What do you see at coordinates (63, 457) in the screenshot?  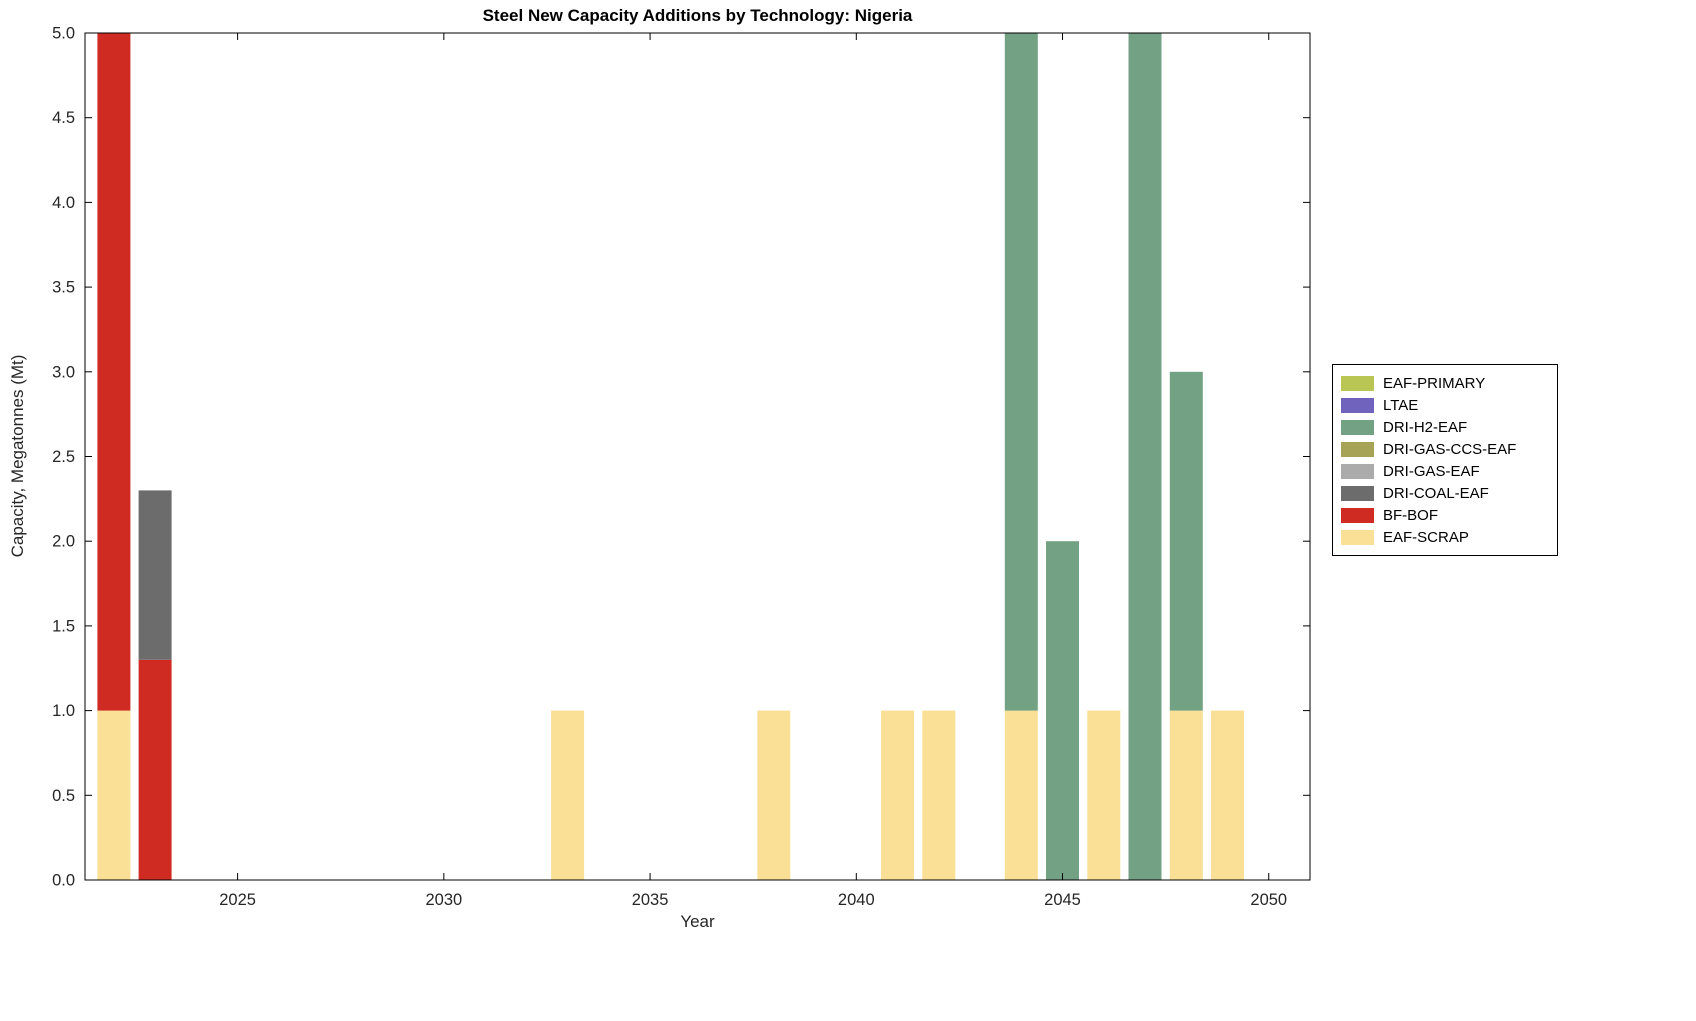 I see `y-tick-label: 2.5` at bounding box center [63, 457].